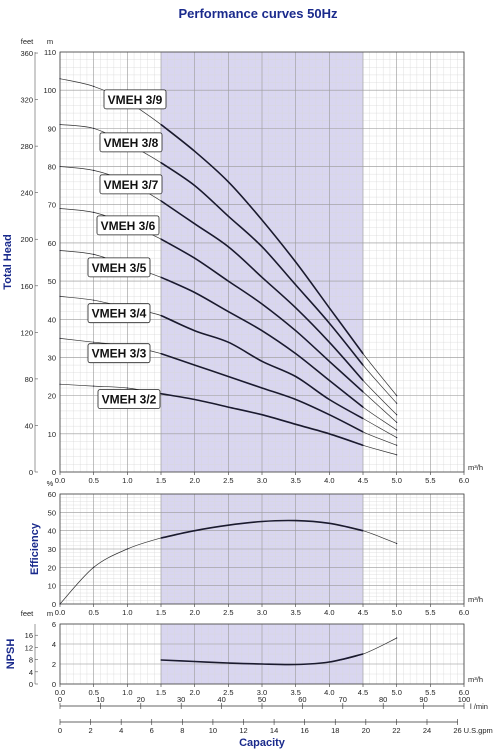 The image size is (500, 755). I want to click on head-panel-feet-tick-label: 280, so click(26, 146).